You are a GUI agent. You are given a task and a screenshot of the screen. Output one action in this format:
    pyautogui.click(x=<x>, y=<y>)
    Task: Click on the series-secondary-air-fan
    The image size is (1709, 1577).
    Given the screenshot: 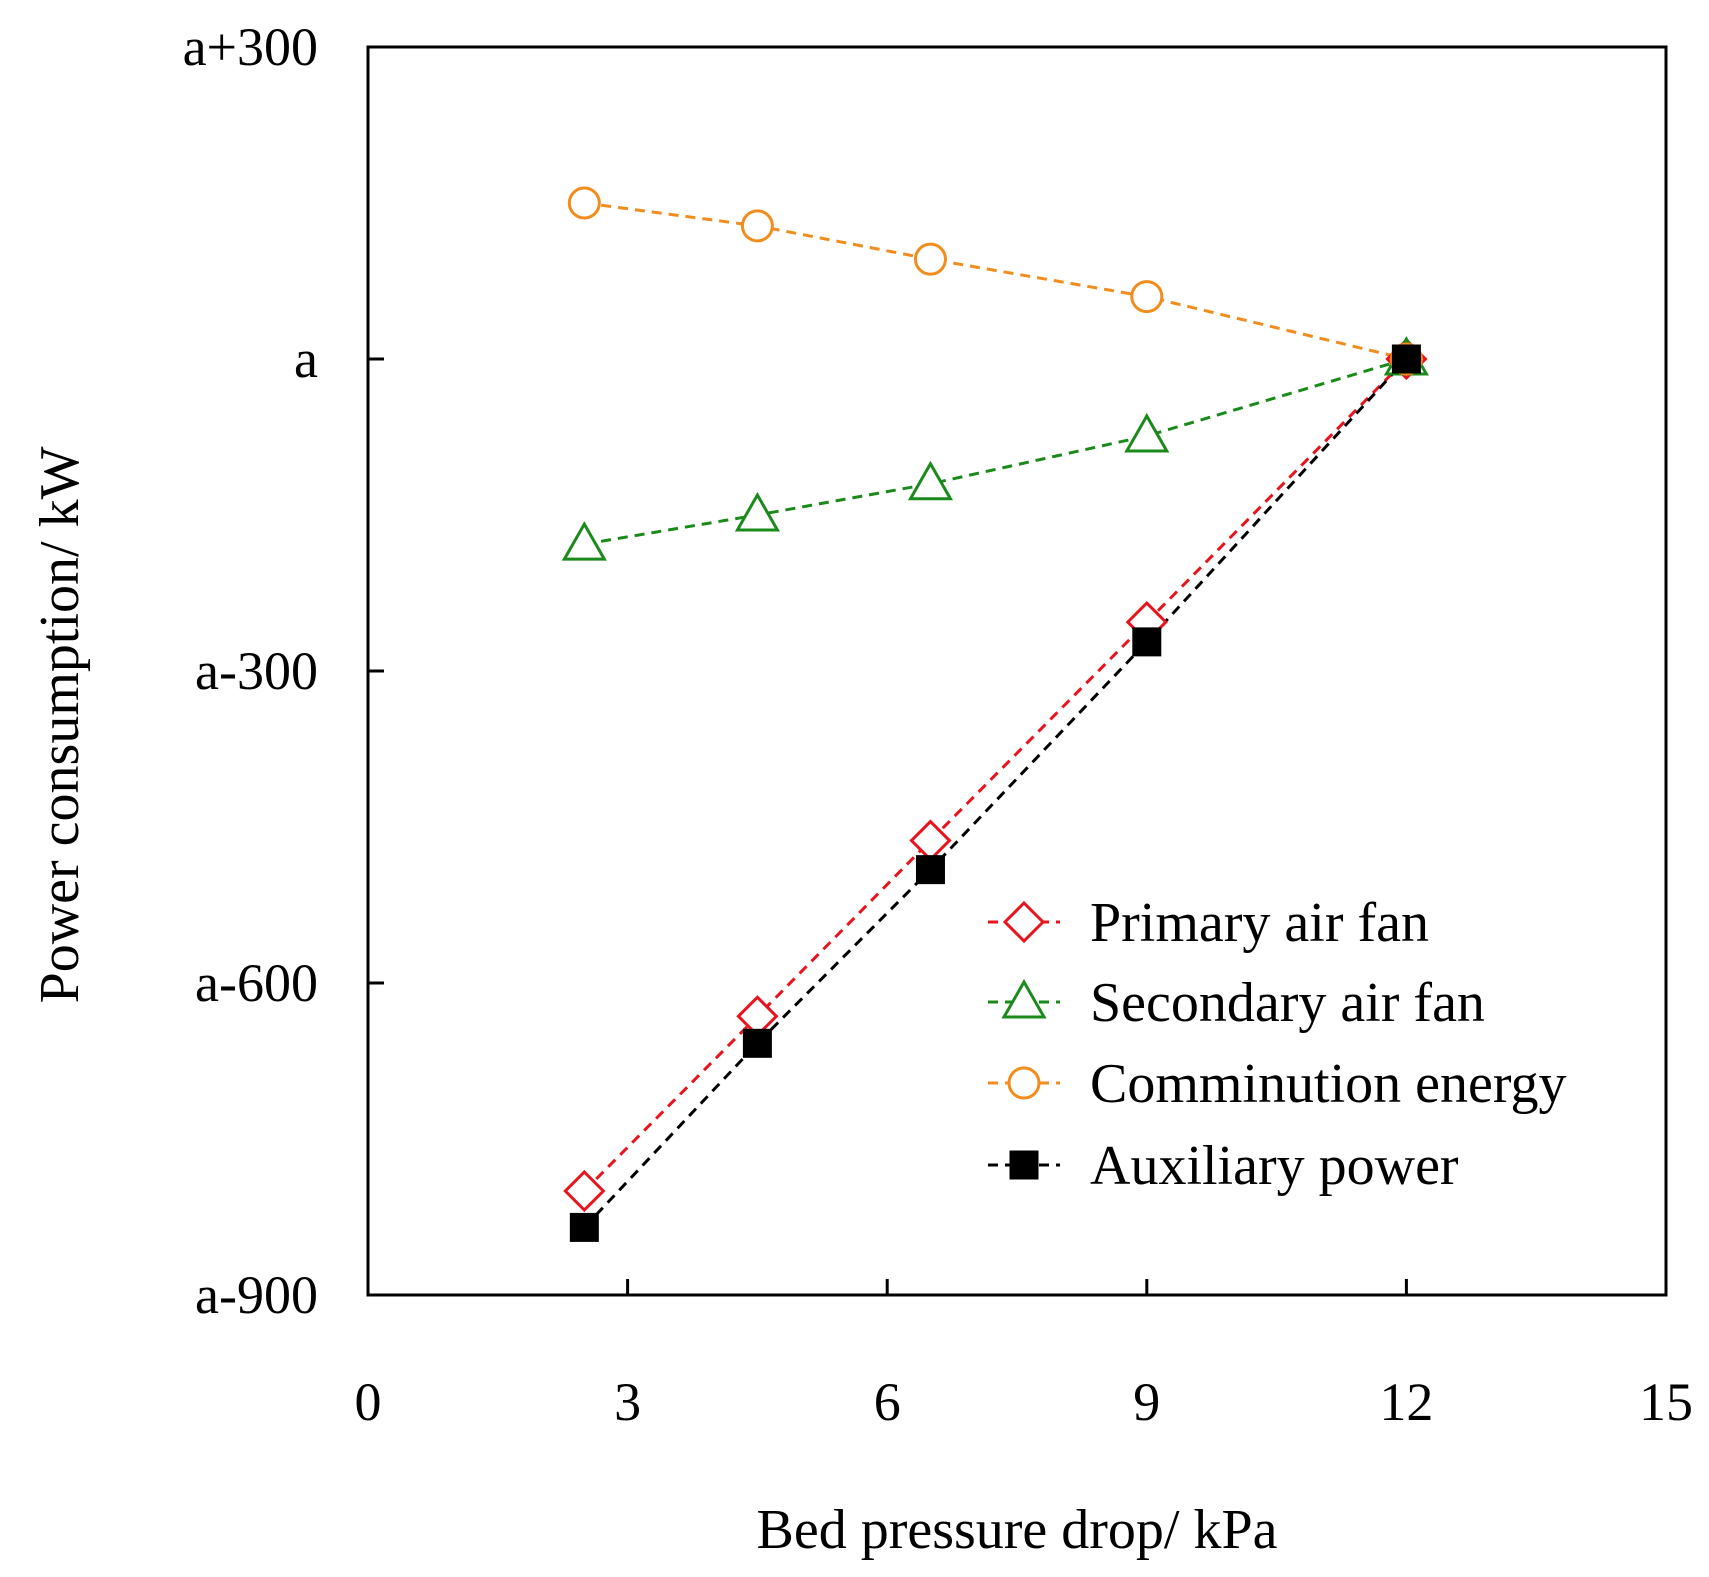 What is the action you would take?
    pyautogui.click(x=995, y=451)
    